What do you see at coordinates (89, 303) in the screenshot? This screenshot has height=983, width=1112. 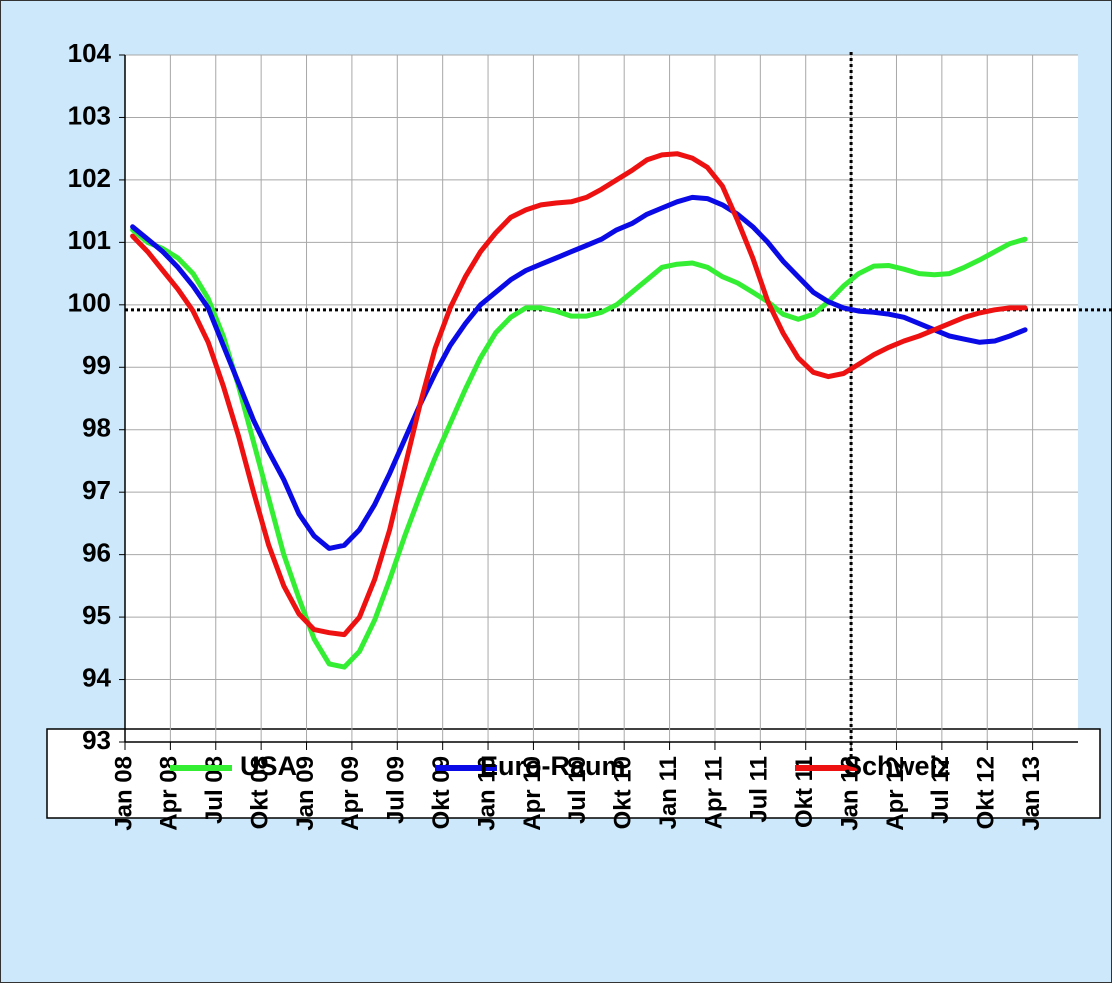 I see `y-tick-label: 100` at bounding box center [89, 303].